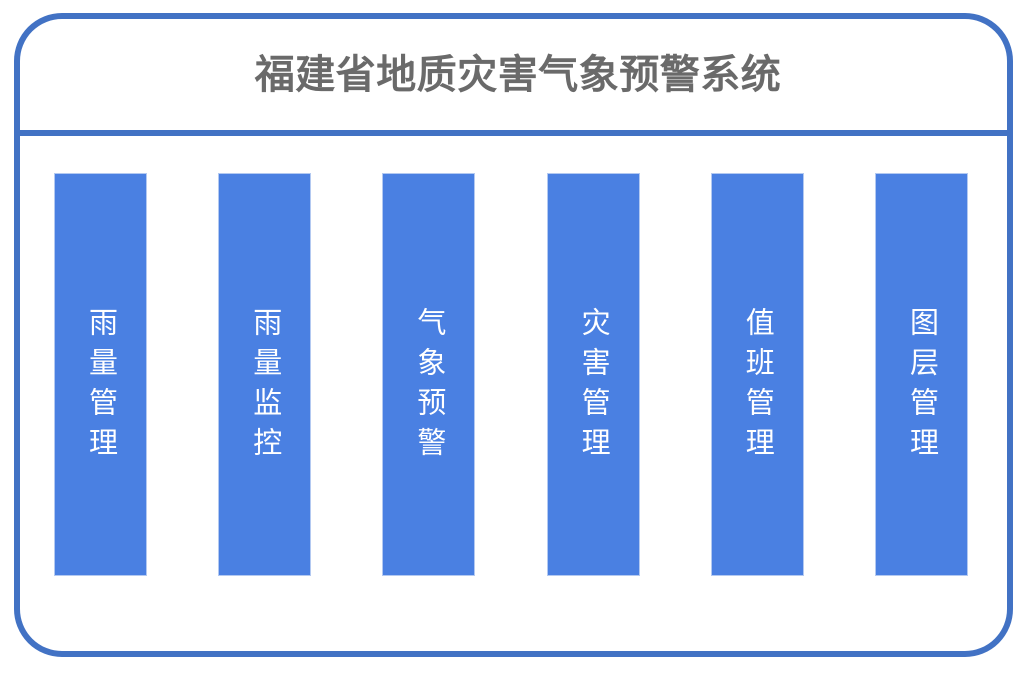 This screenshot has height=675, width=1036. I want to click on menu-item-label: 气象预警, so click(428, 386).